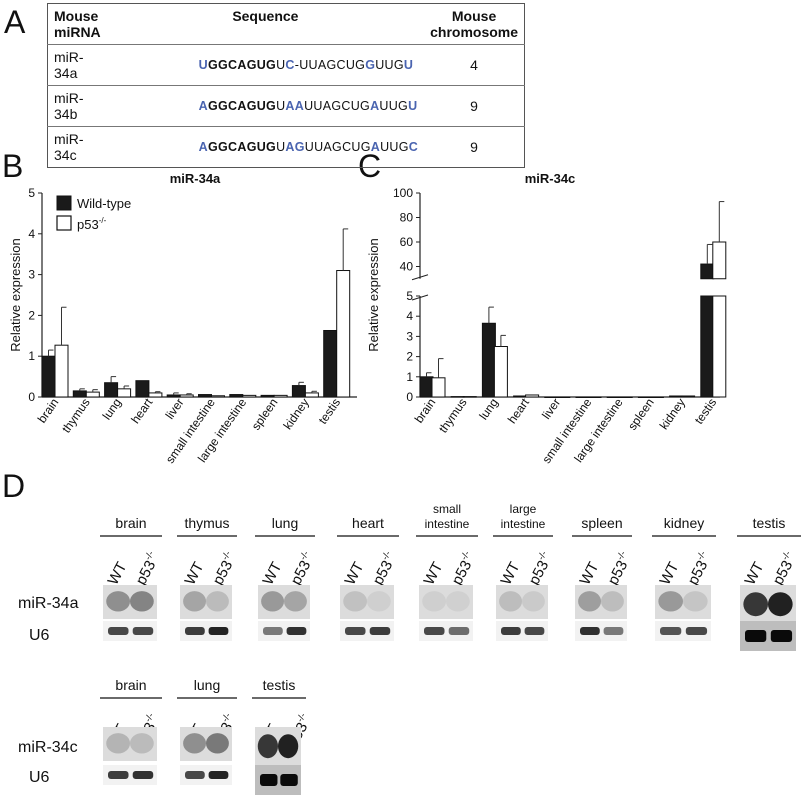 The height and width of the screenshot is (800, 806). Describe the element at coordinates (523, 509) in the screenshot. I see `blot-tissue-label: large` at that location.